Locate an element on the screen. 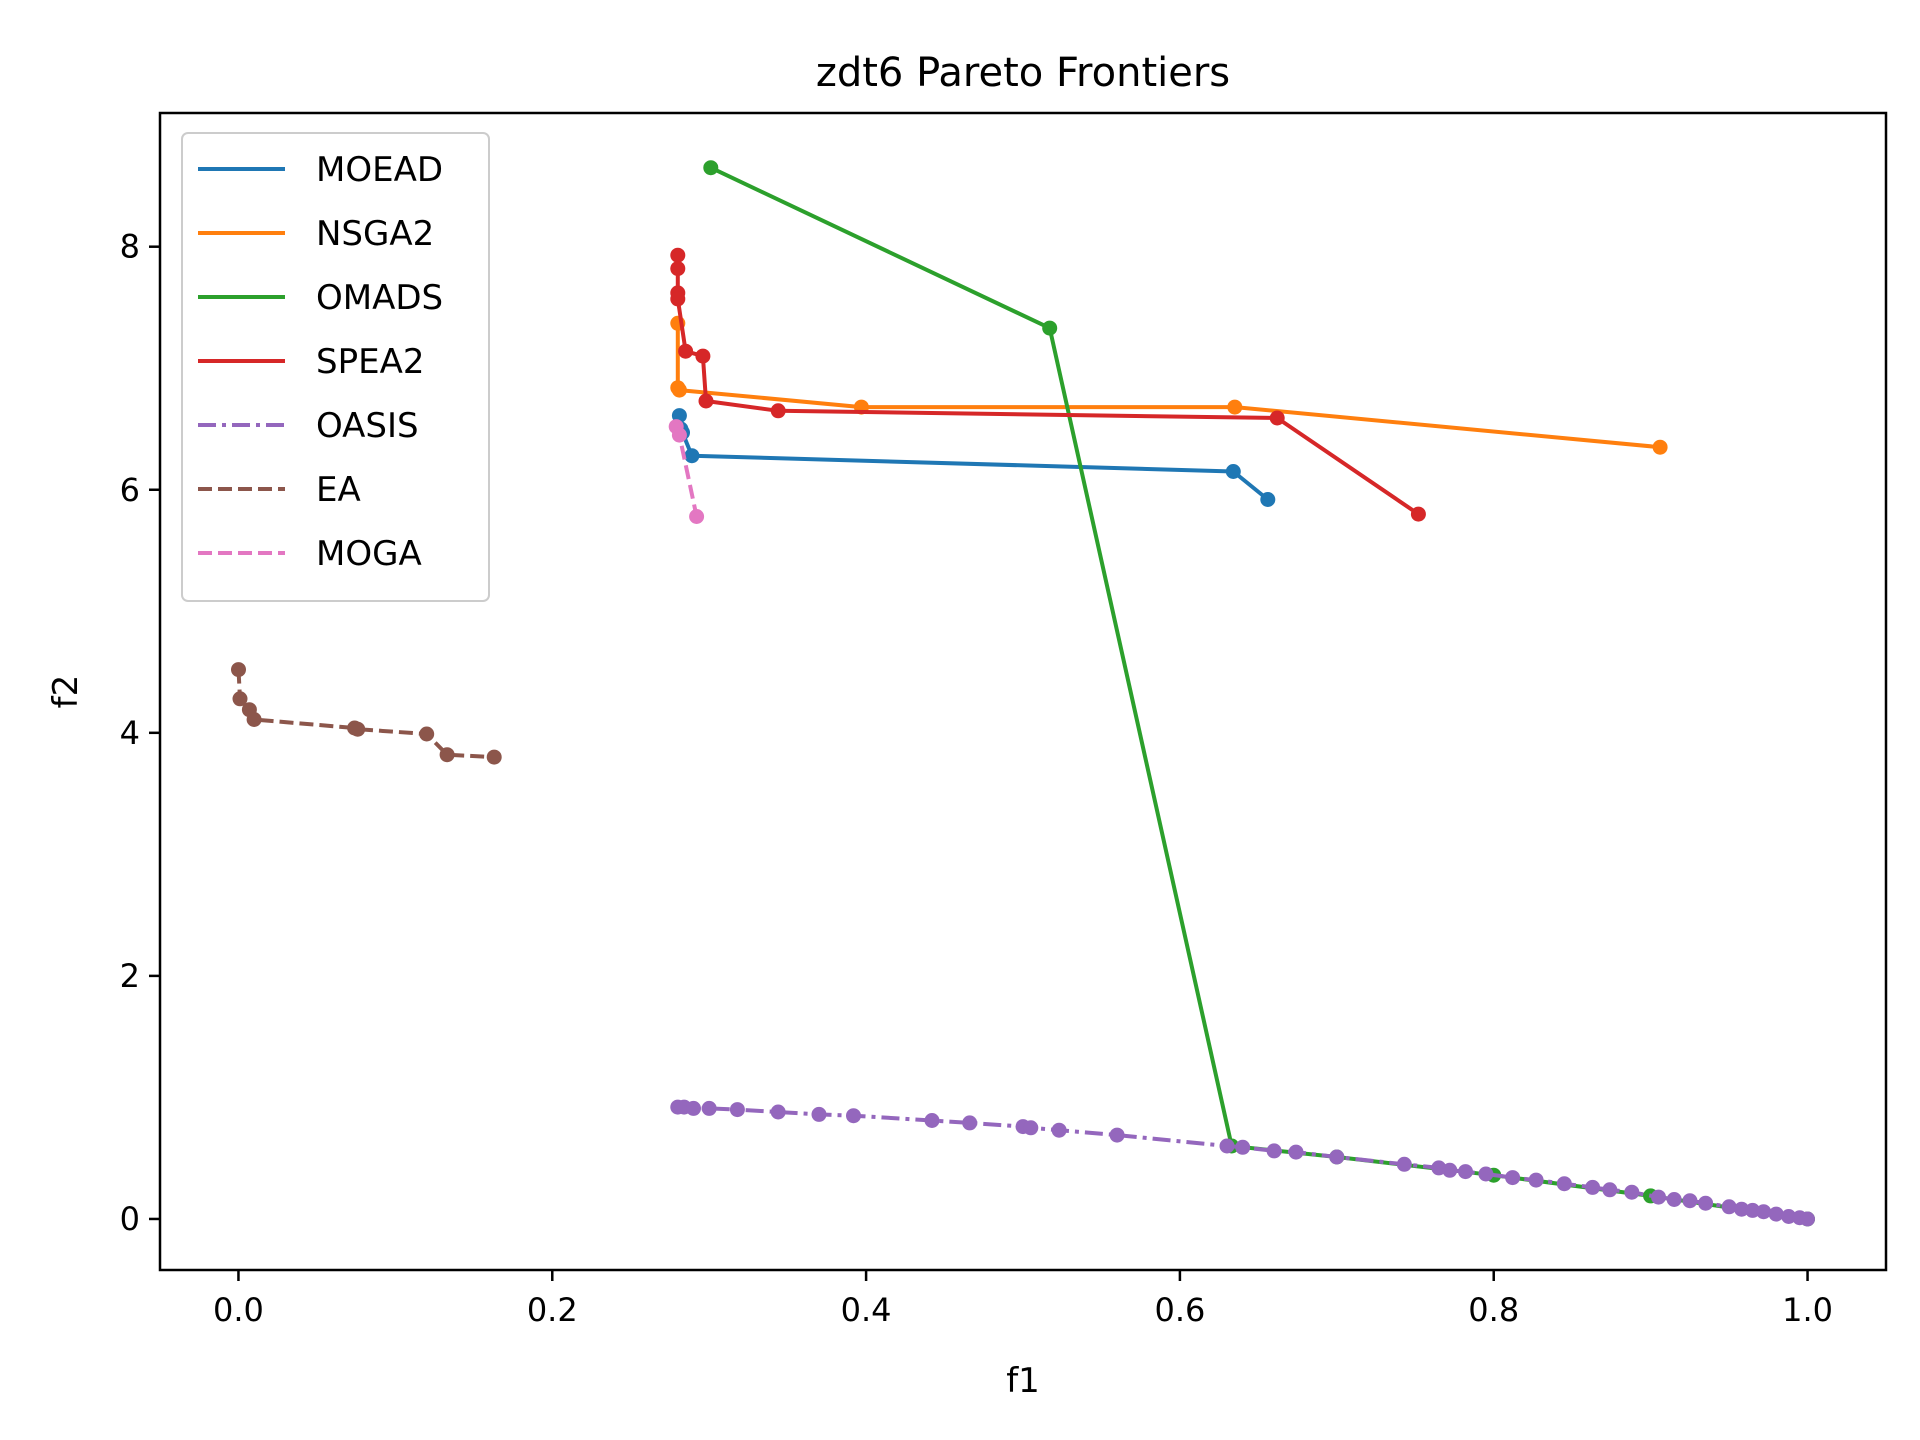 The image size is (1920, 1440). legend-box is located at coordinates (335, 367).